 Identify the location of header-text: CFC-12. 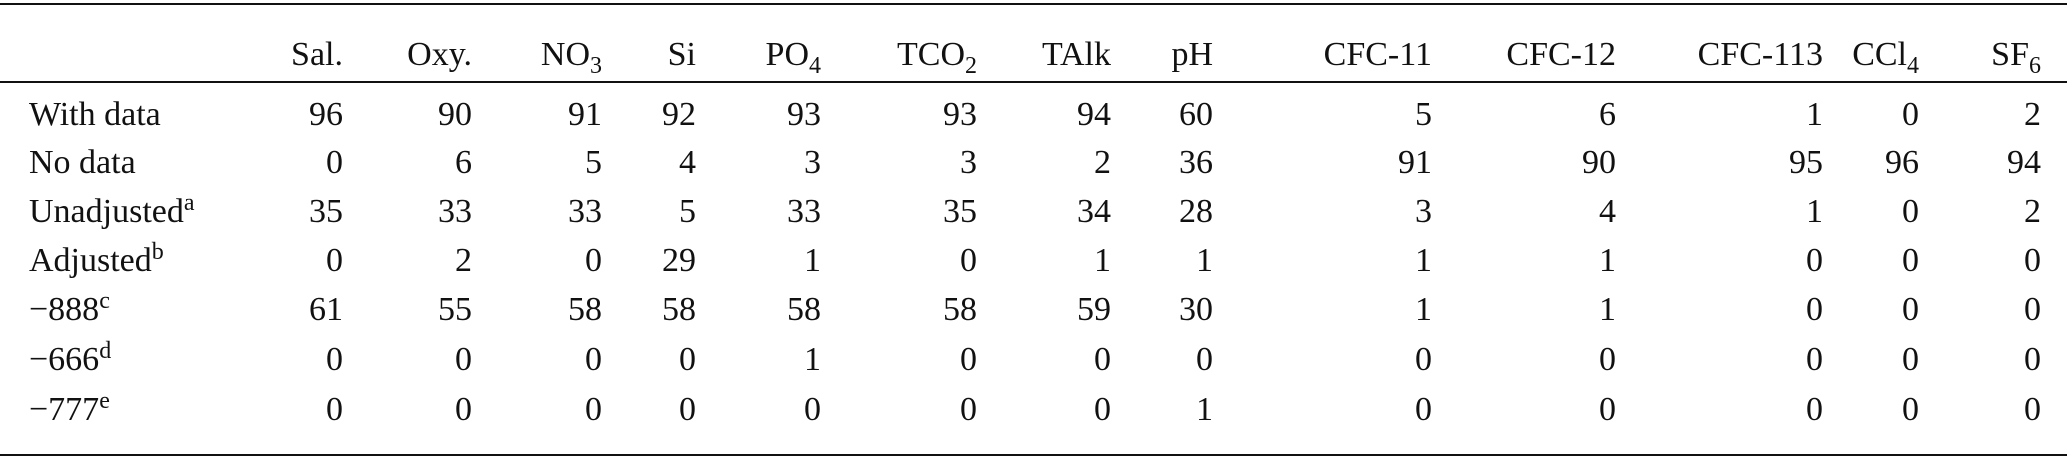
(1561, 54).